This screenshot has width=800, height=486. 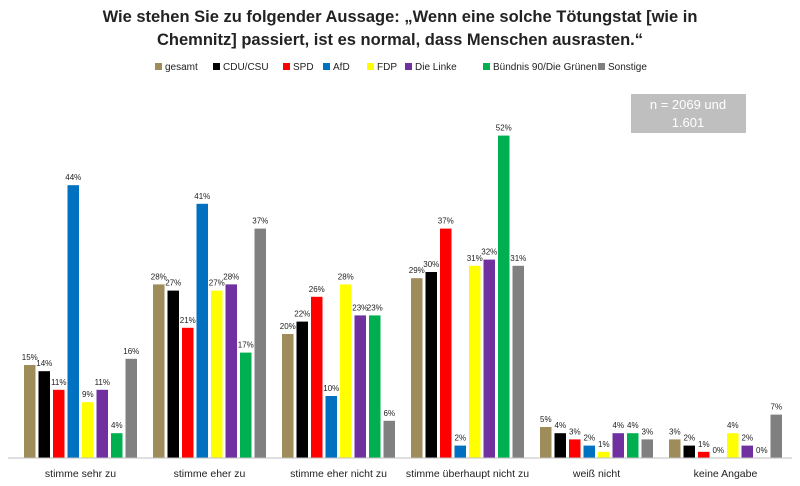 I want to click on bar-afd-stimme-eher-zu, so click(x=202, y=330).